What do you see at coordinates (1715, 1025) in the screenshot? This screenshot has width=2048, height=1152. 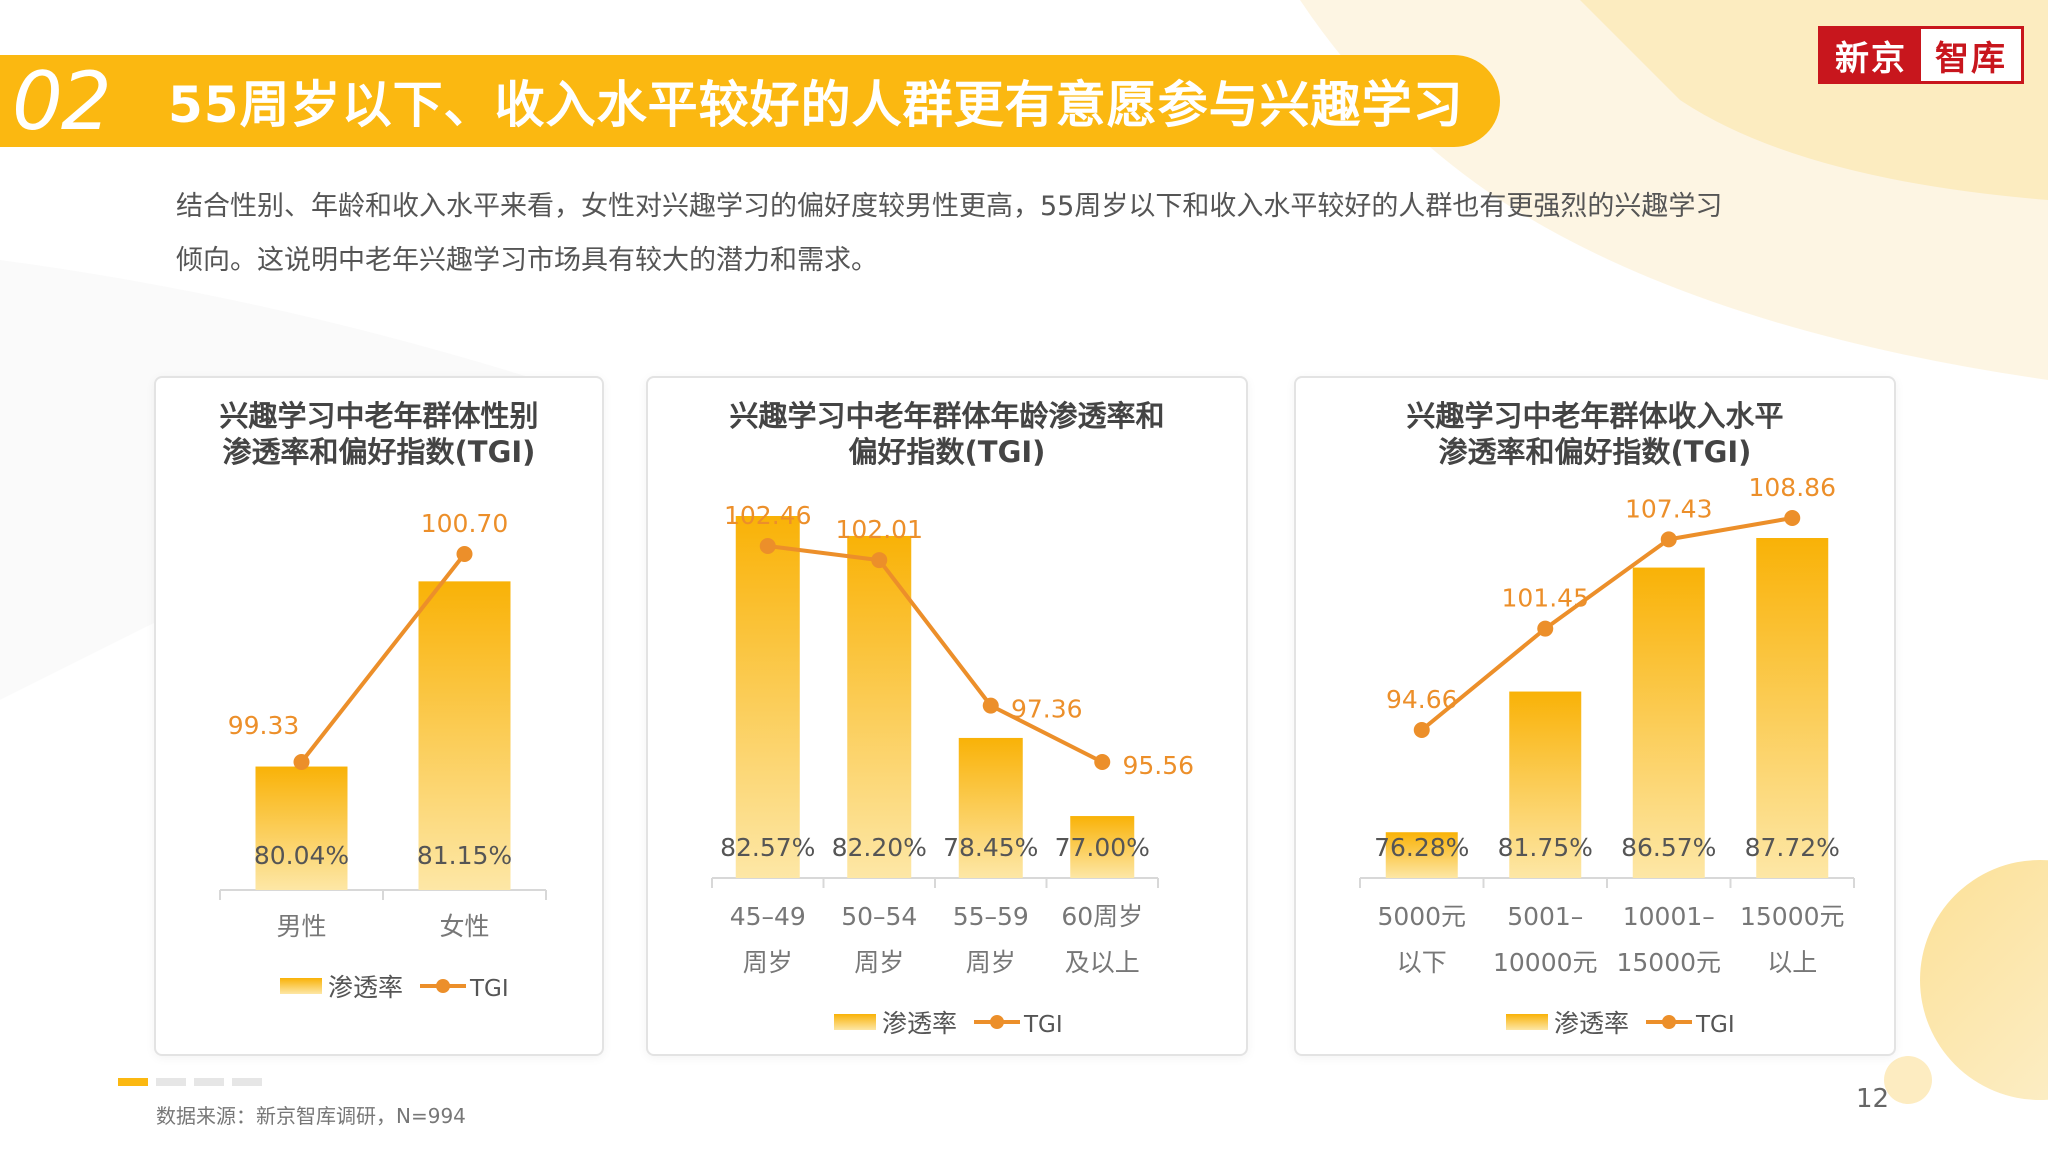 I see `legend-line-label: TGI` at bounding box center [1715, 1025].